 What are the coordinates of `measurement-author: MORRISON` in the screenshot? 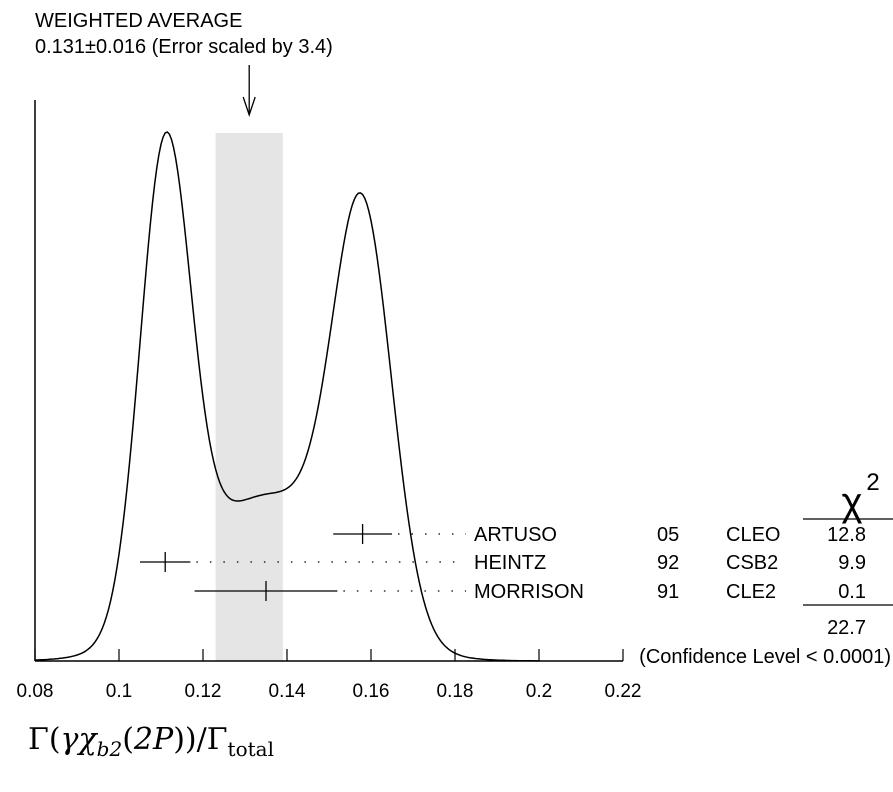 It's located at (529, 592).